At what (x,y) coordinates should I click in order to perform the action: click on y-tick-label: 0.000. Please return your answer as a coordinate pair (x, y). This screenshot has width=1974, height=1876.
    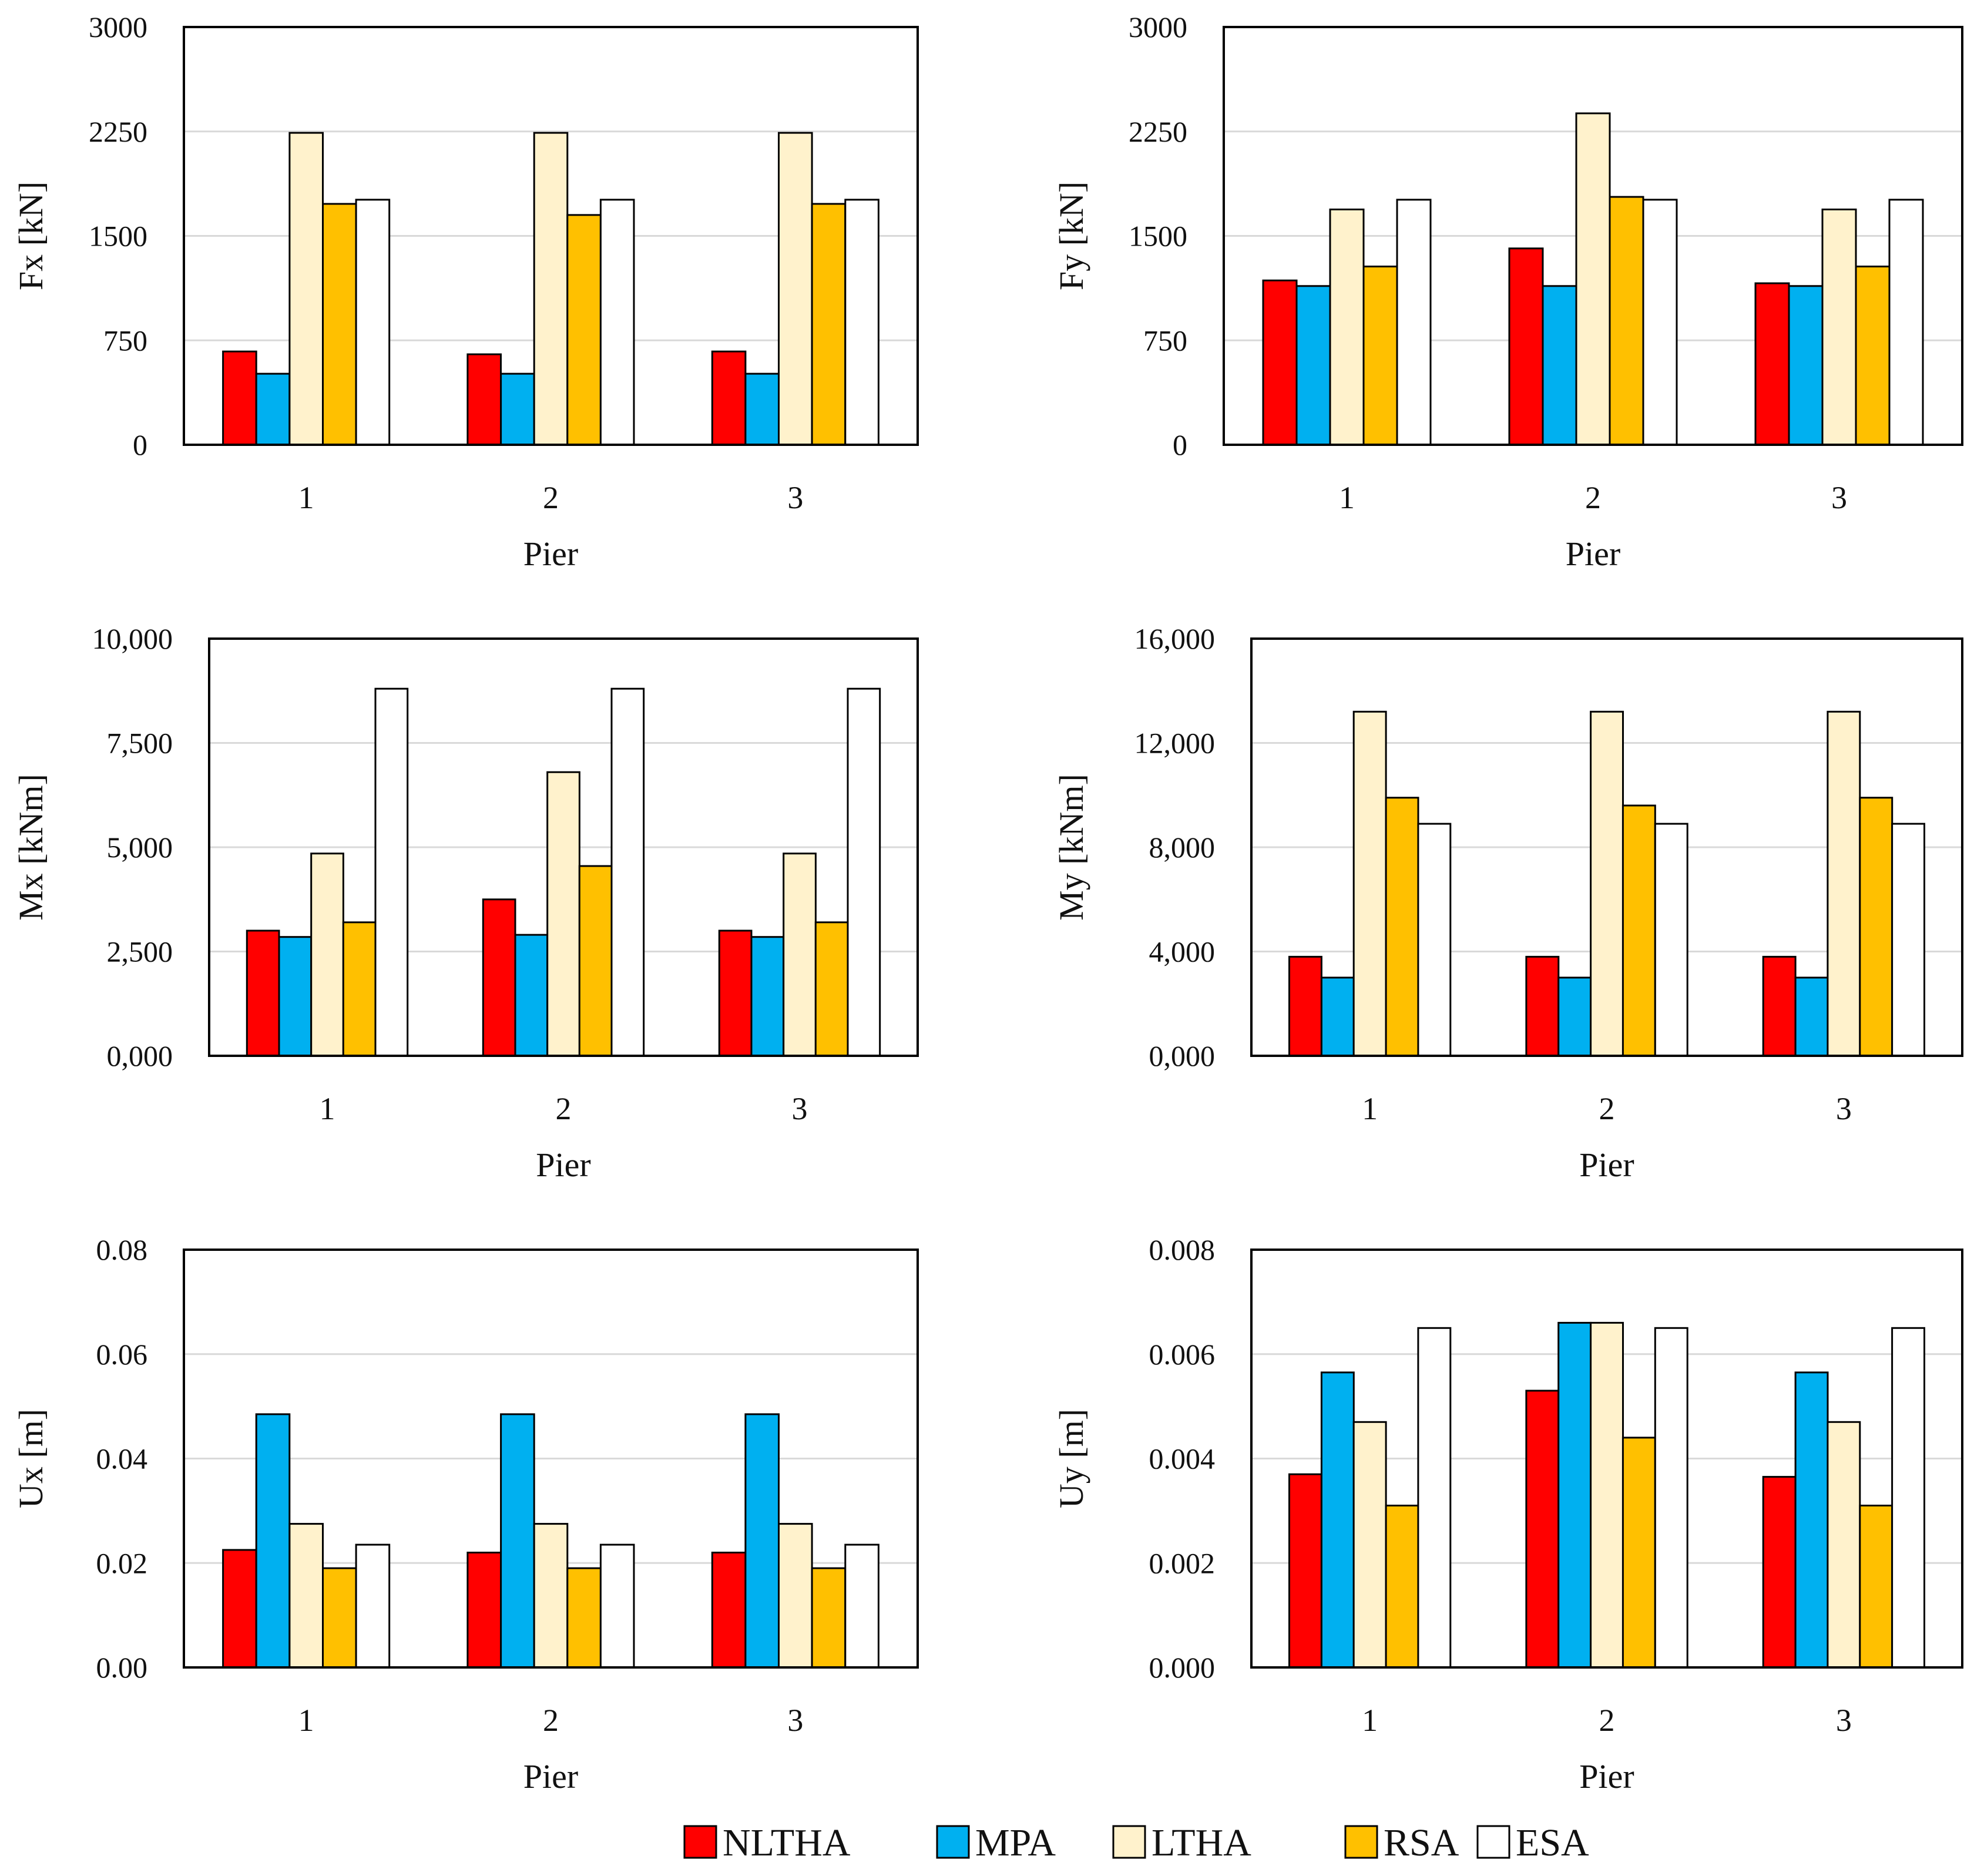
    Looking at the image, I should click on (1182, 1667).